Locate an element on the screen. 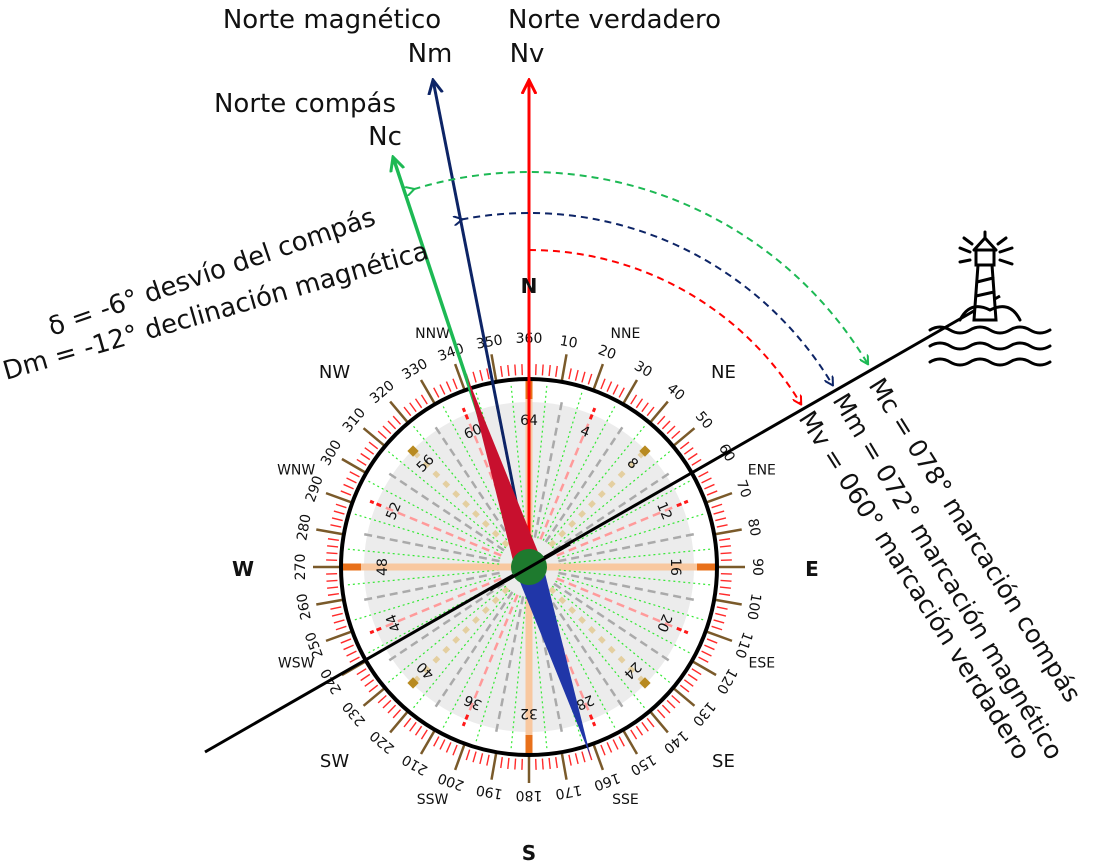 The image size is (1110, 865). magnetic-bearing-arc is located at coordinates (646, 298).